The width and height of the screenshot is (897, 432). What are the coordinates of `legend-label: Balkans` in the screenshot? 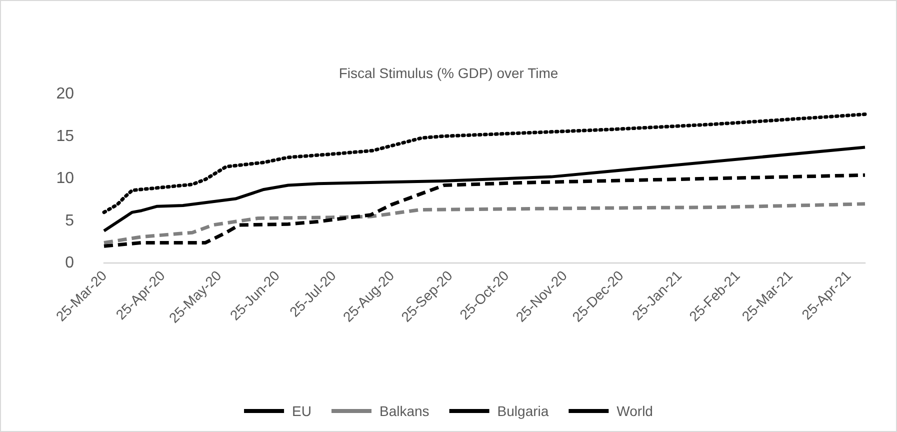 It's located at (404, 411).